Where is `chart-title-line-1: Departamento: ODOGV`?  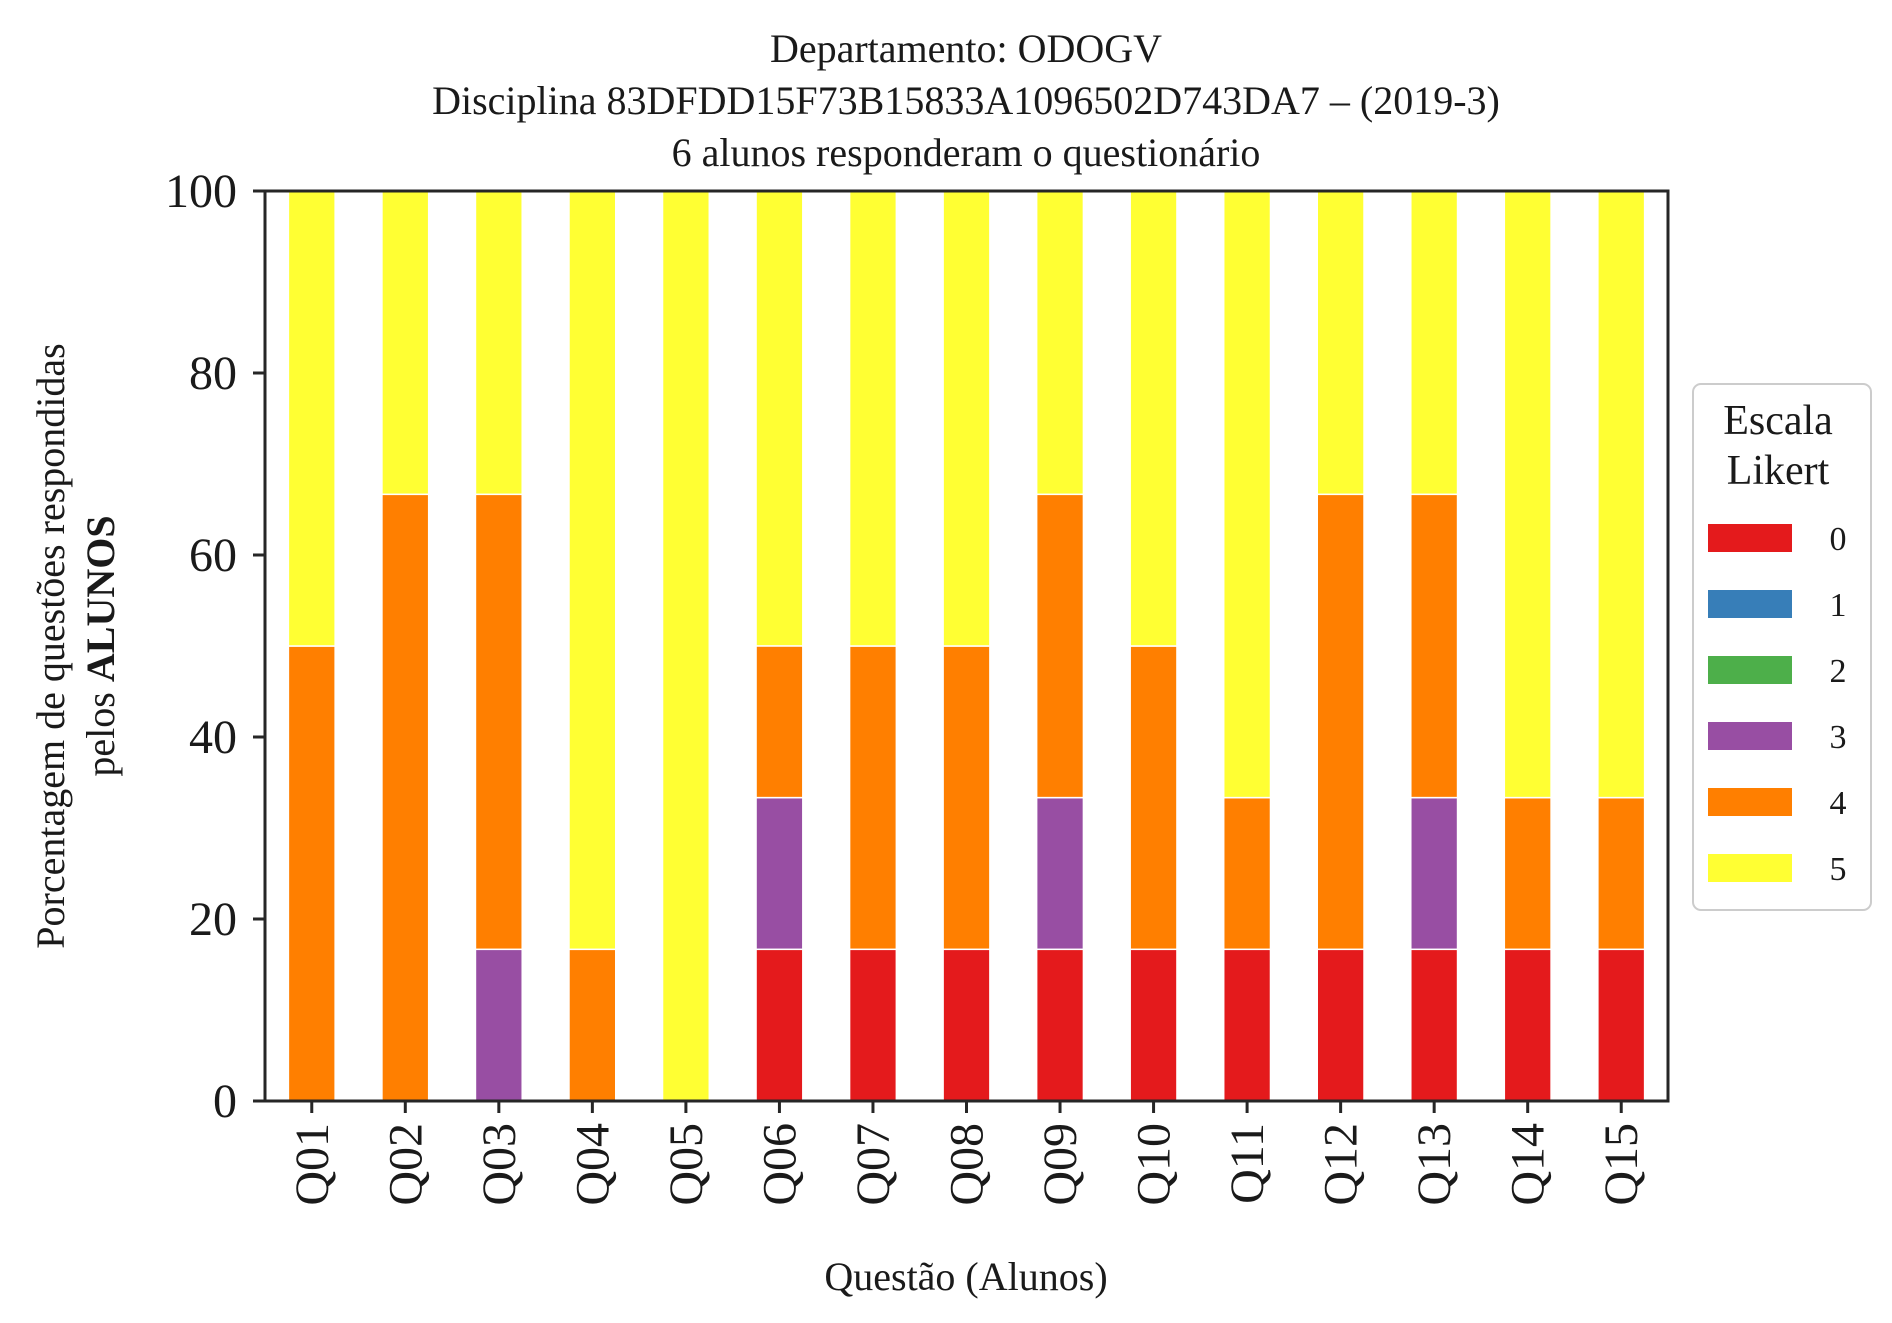
chart-title-line-1: Departamento: ODOGV is located at coordinates (966, 48).